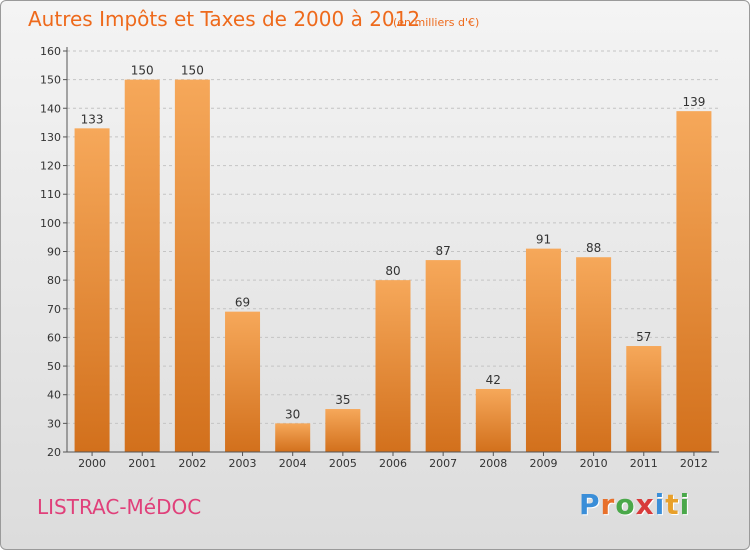 The width and height of the screenshot is (750, 550). What do you see at coordinates (644, 399) in the screenshot?
I see `bar-2011` at bounding box center [644, 399].